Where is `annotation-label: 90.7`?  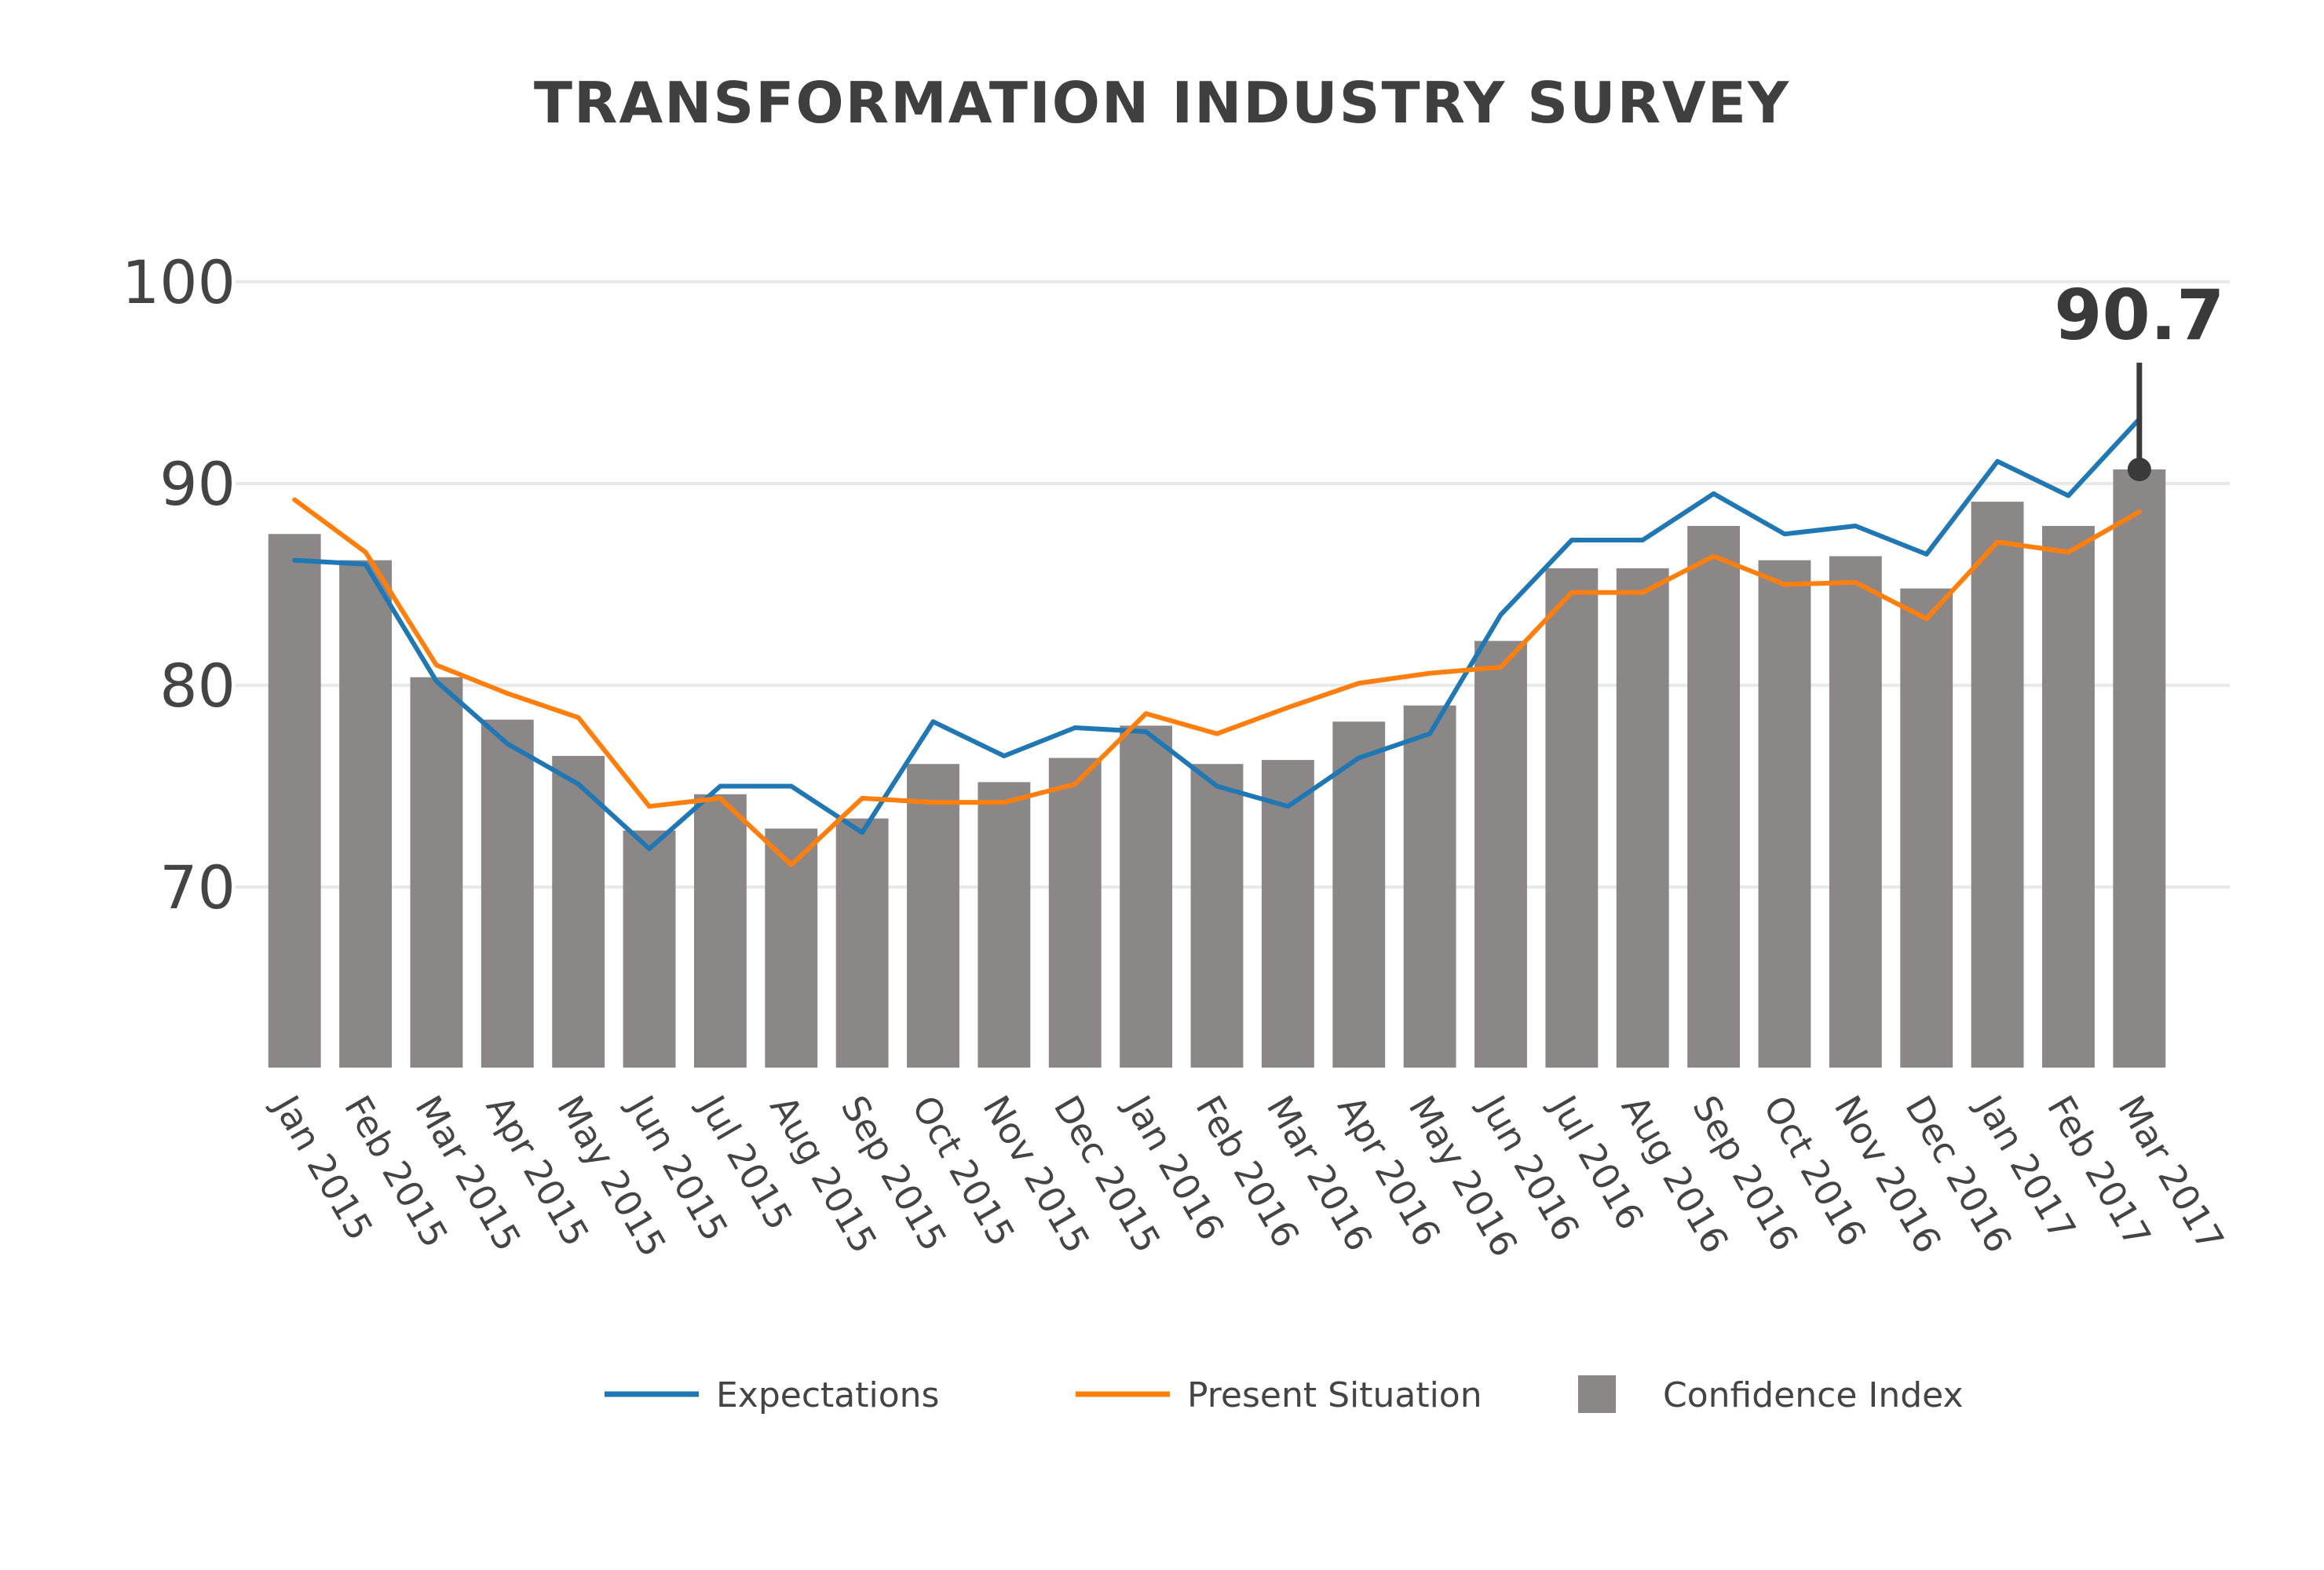
annotation-label: 90.7 is located at coordinates (2139, 315).